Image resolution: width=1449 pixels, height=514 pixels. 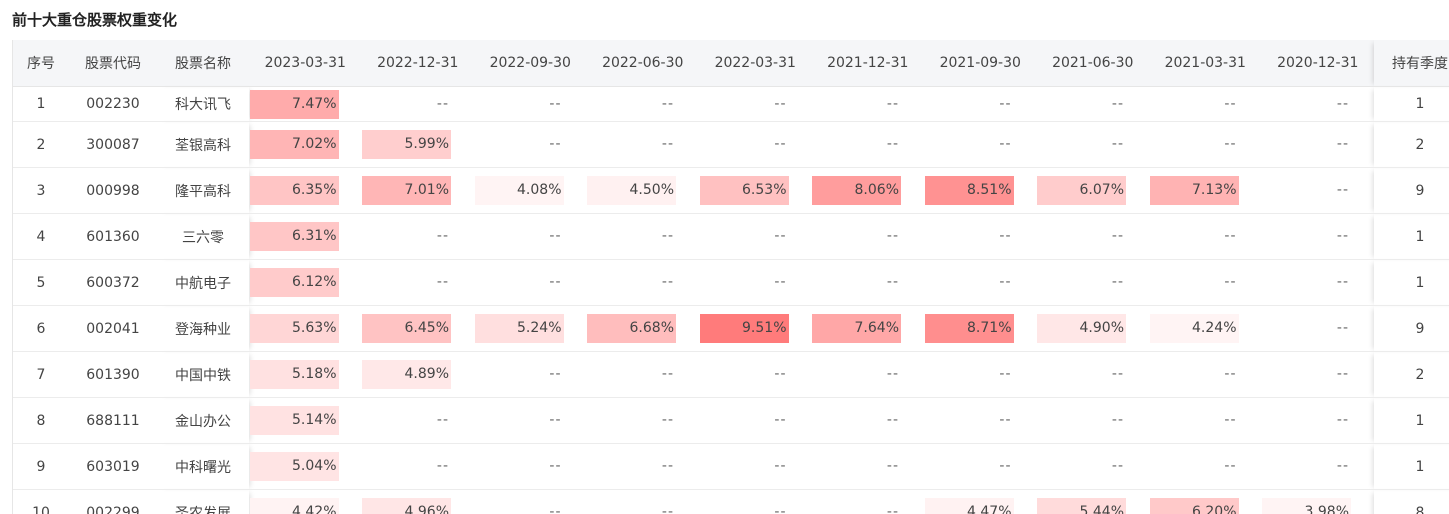 What do you see at coordinates (1205, 63) in the screenshot?
I see `header-quarter: 2021-03-31` at bounding box center [1205, 63].